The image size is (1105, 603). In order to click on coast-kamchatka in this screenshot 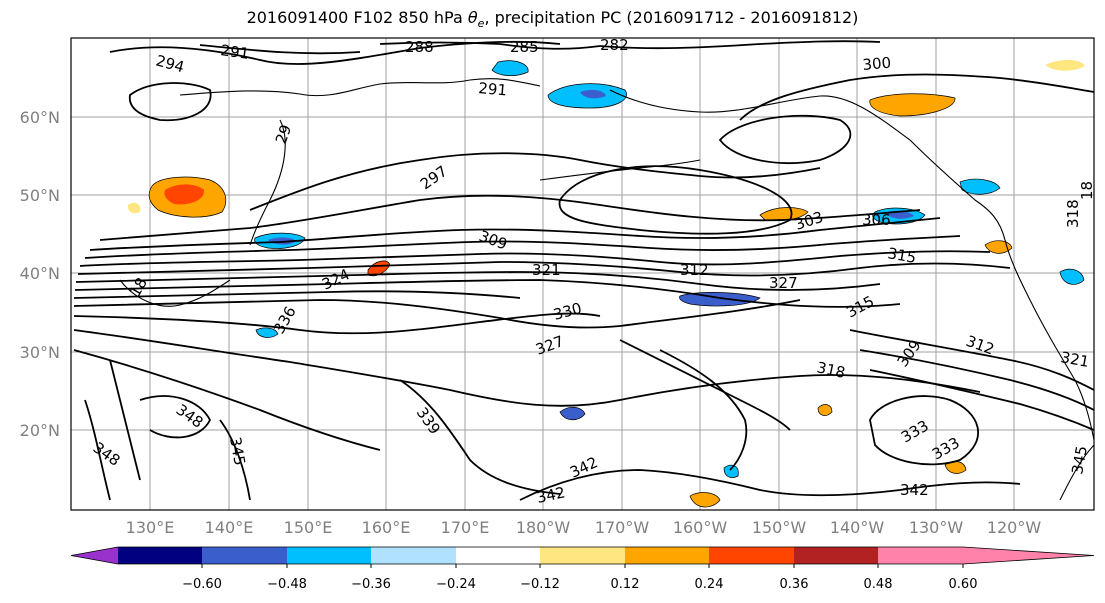, I will do `click(267, 182)`.